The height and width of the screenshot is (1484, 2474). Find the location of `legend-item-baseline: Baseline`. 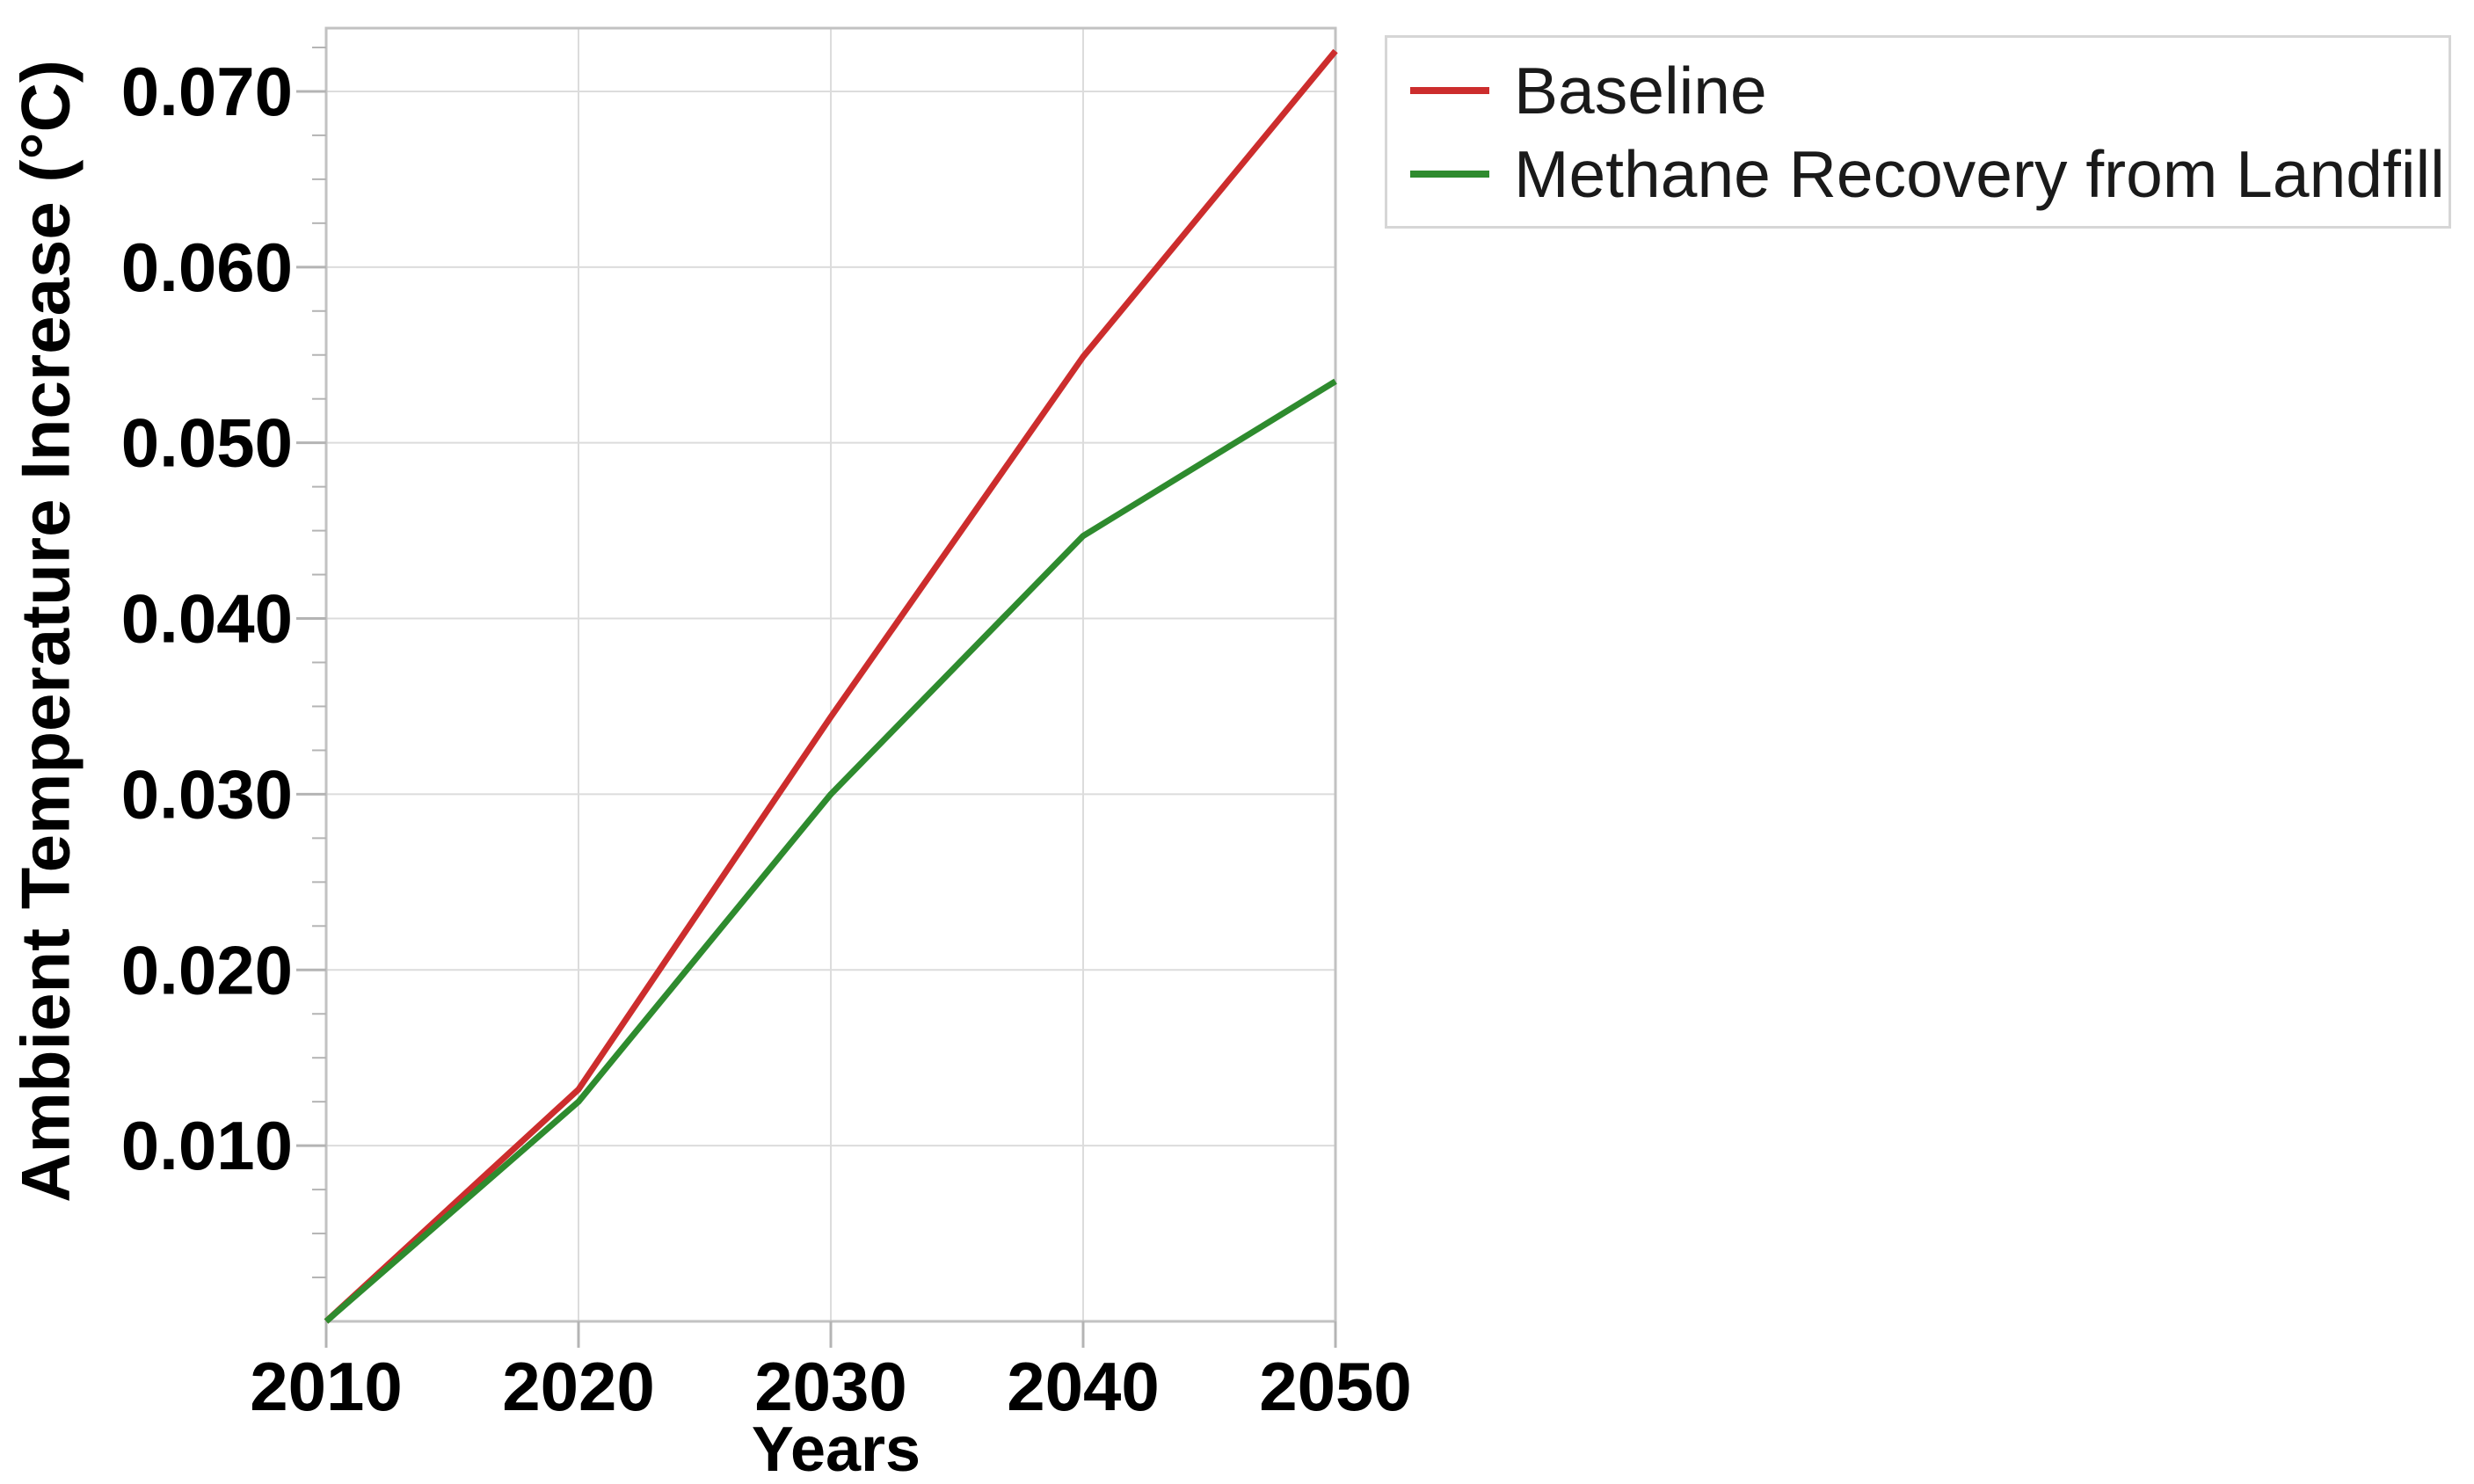

legend-item-baseline: Baseline is located at coordinates (1929, 90).